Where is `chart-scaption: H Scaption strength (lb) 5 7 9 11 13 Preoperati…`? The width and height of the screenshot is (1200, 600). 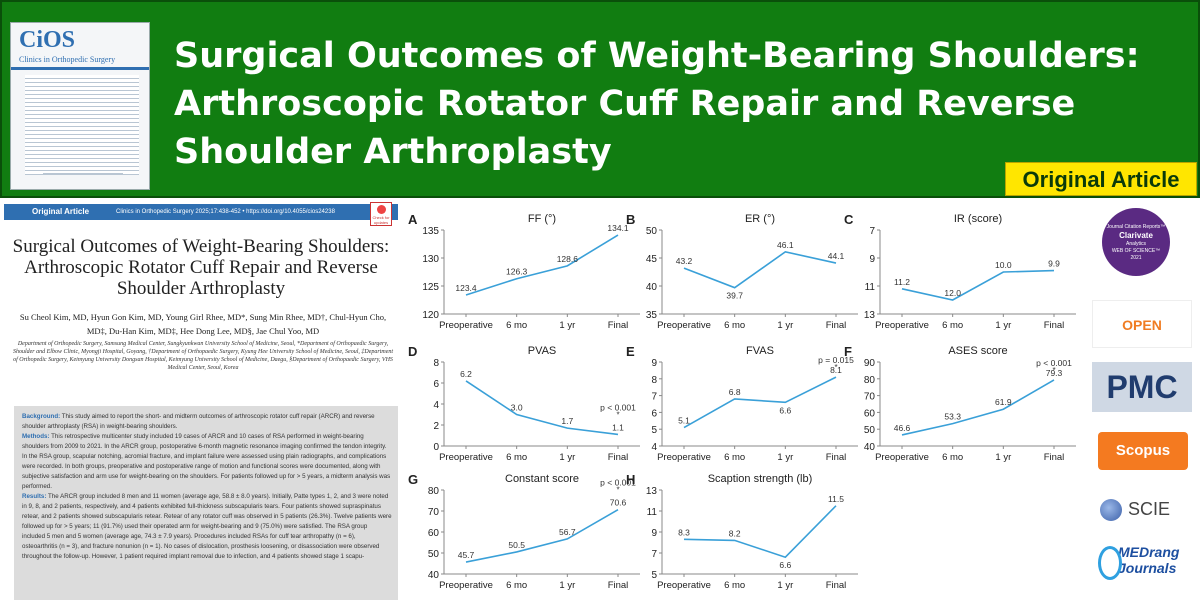
chart-scaption: H Scaption strength (lb) 5 7 9 11 13 Preoperati… is located at coordinates (742, 531).